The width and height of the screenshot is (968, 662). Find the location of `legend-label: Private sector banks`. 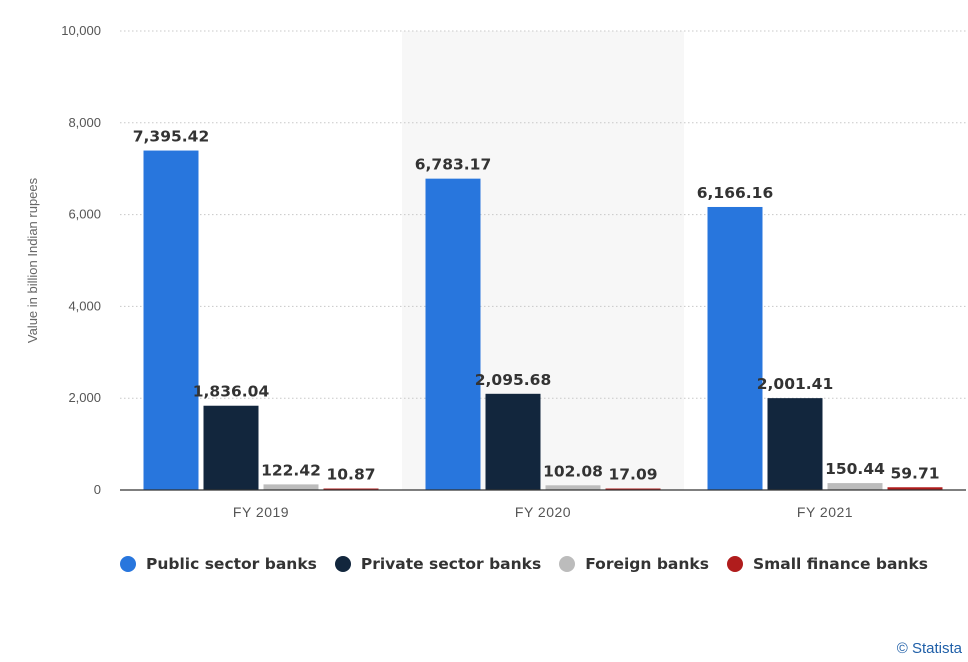

legend-label: Private sector banks is located at coordinates (451, 564).